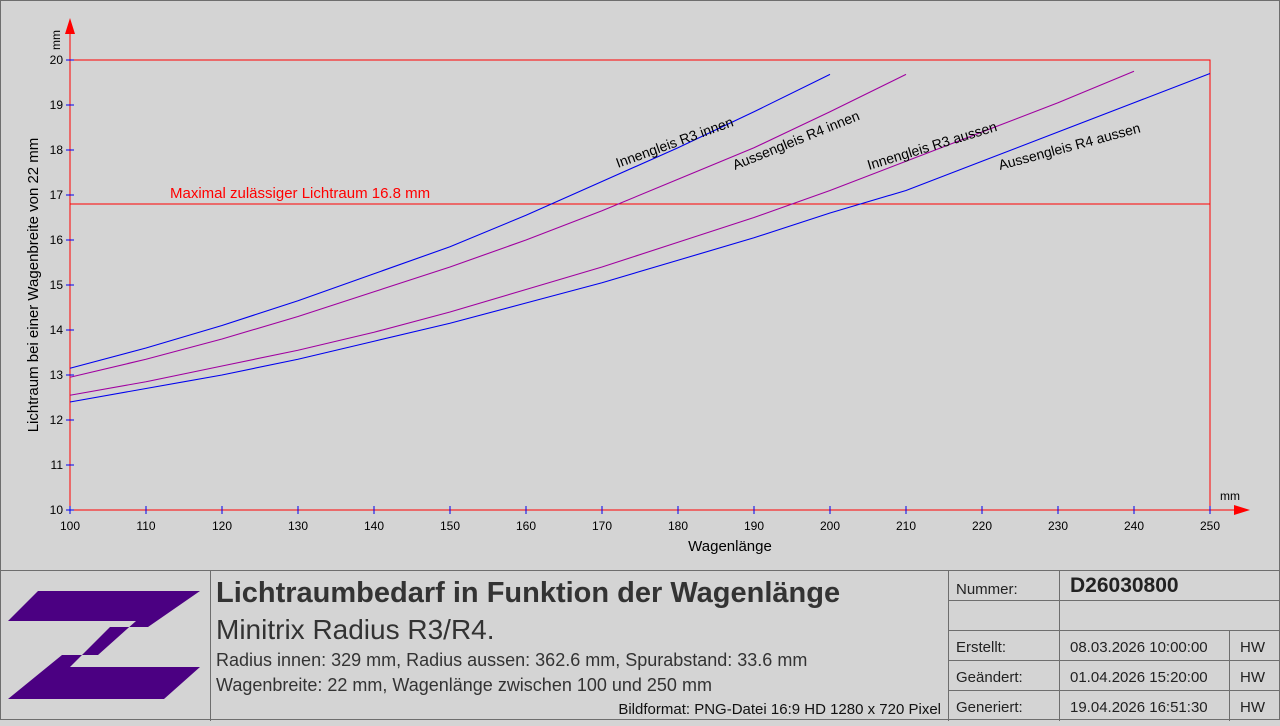 The width and height of the screenshot is (1280, 726). I want to click on x-tick-label: 220, so click(982, 526).